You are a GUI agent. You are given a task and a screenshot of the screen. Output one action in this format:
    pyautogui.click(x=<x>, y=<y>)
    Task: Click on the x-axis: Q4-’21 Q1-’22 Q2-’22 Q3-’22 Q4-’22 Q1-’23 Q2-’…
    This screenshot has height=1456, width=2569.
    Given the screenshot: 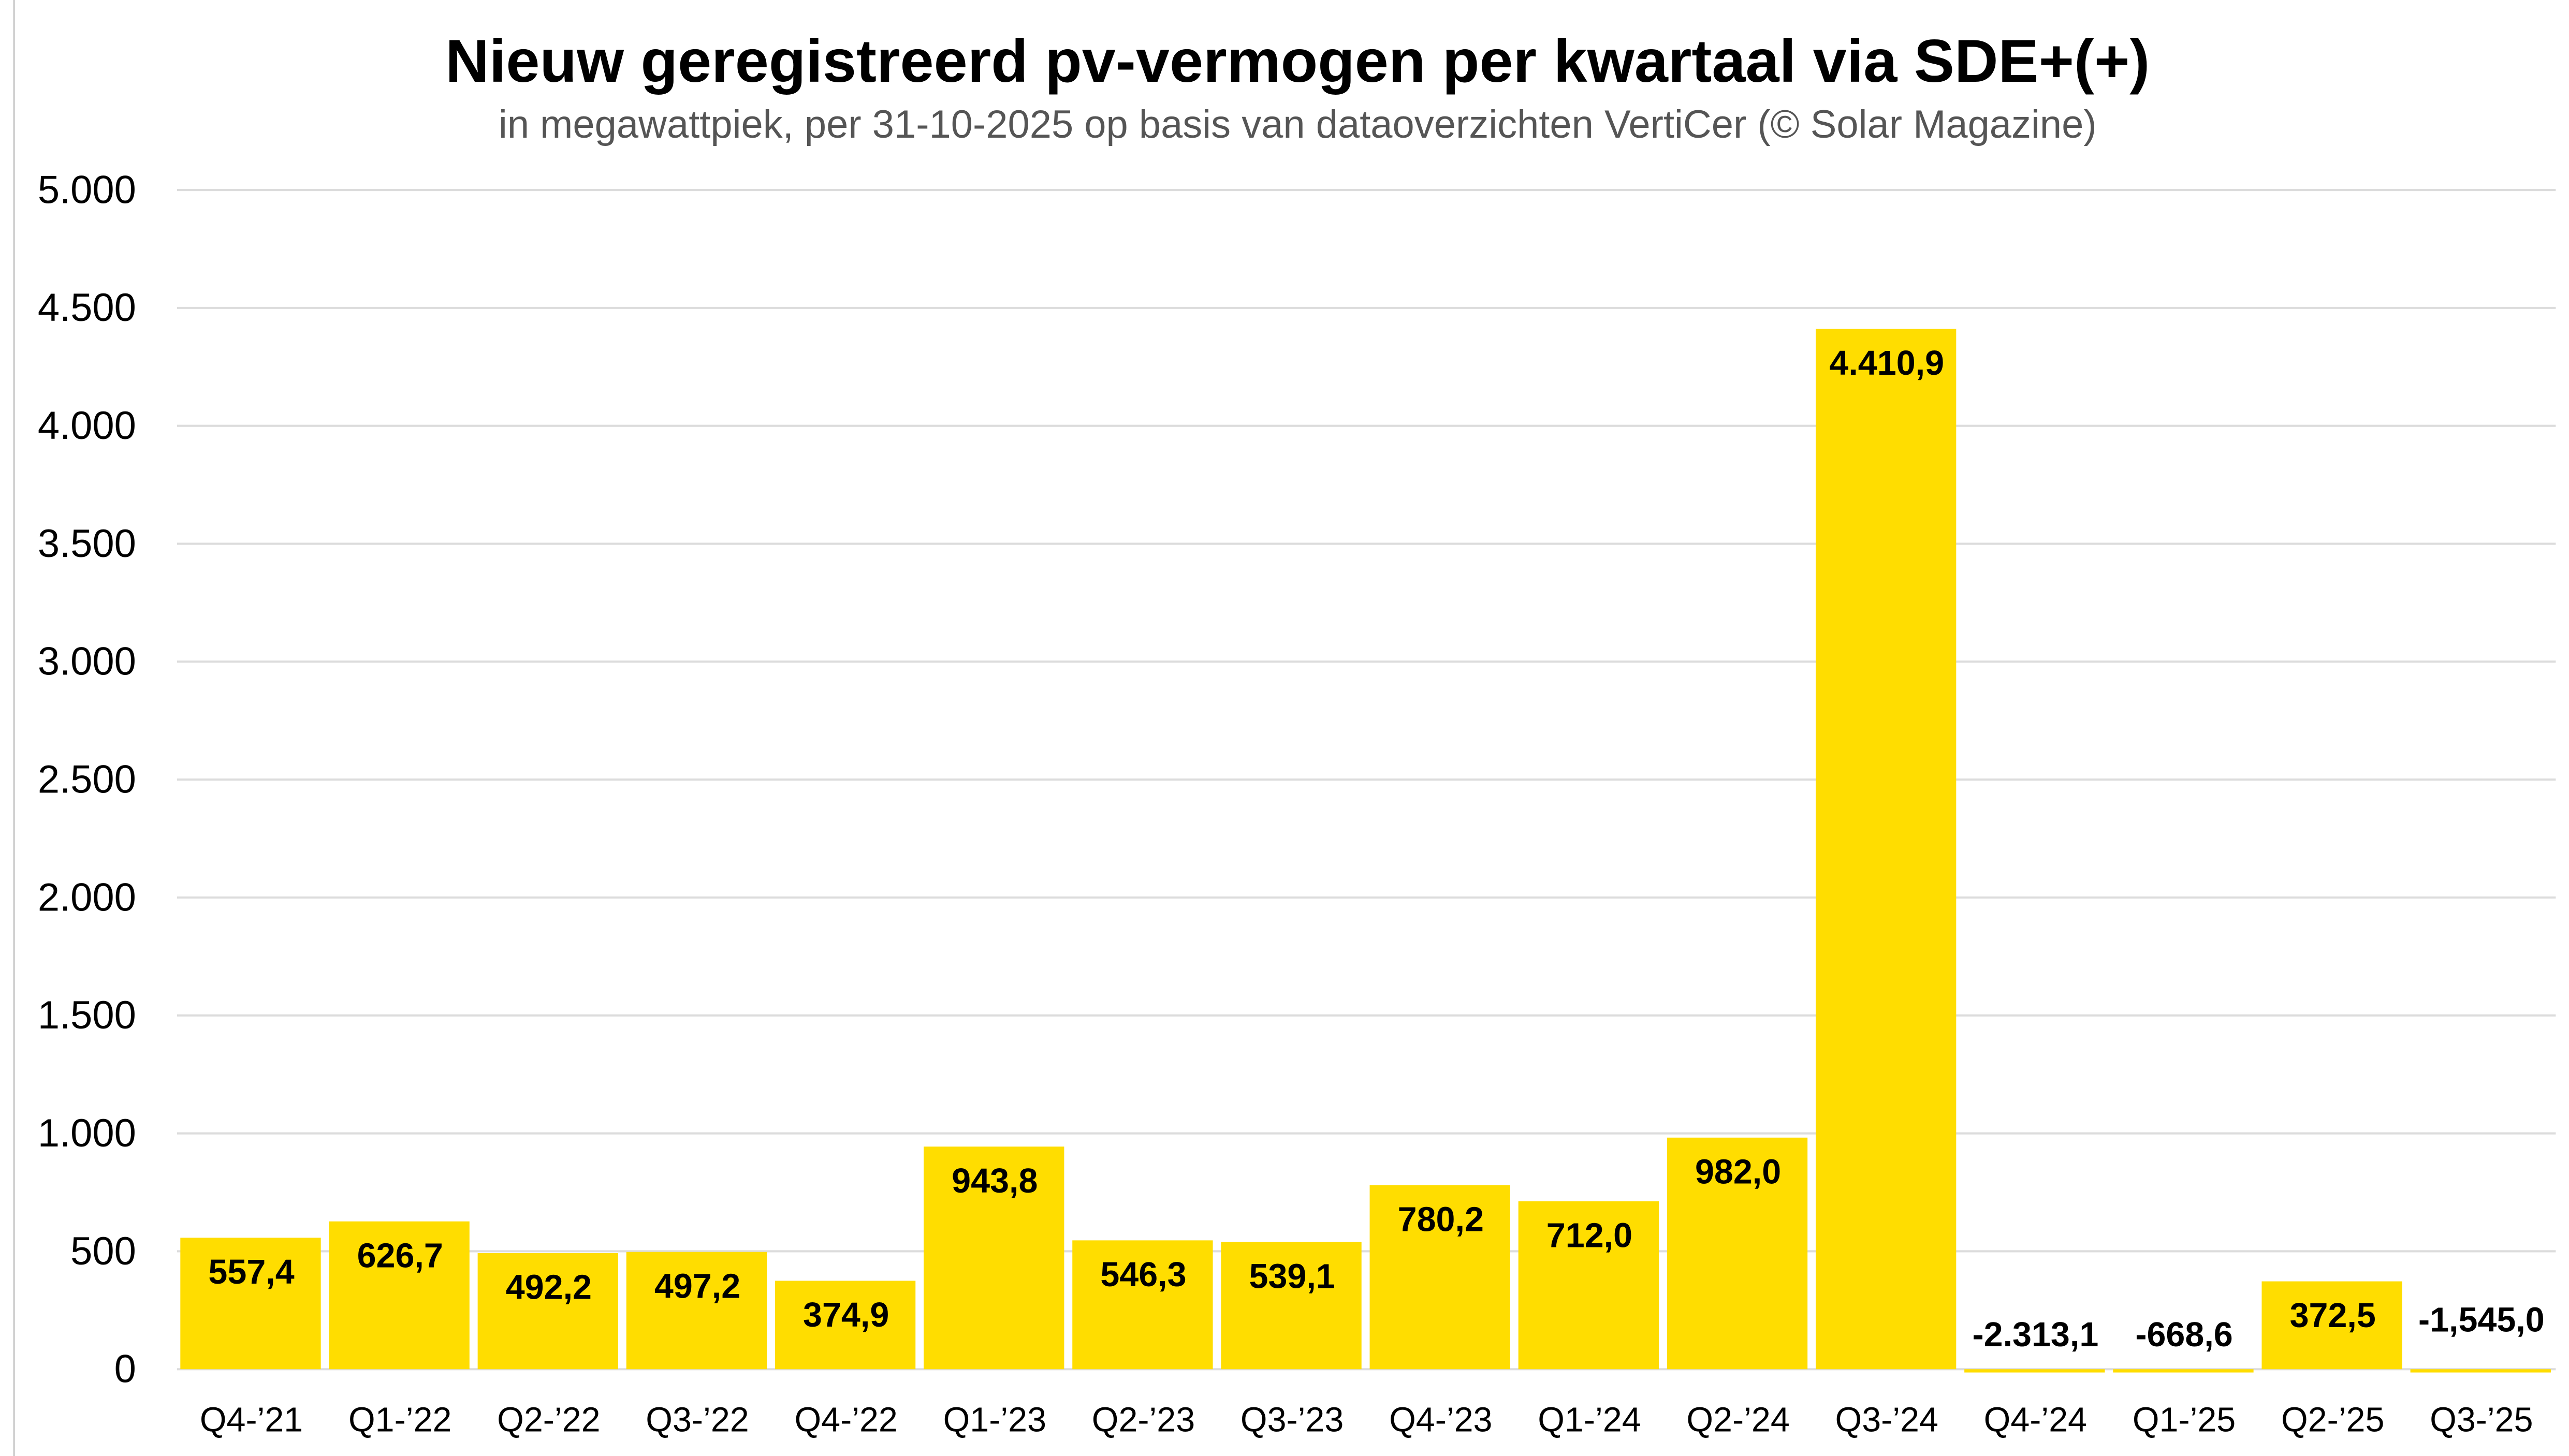 What is the action you would take?
    pyautogui.click(x=1367, y=1420)
    